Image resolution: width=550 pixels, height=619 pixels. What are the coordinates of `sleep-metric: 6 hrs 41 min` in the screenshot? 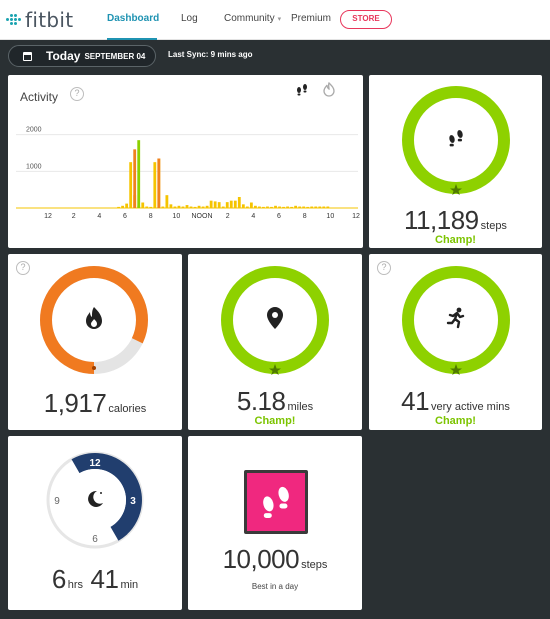 It's located at (95, 579).